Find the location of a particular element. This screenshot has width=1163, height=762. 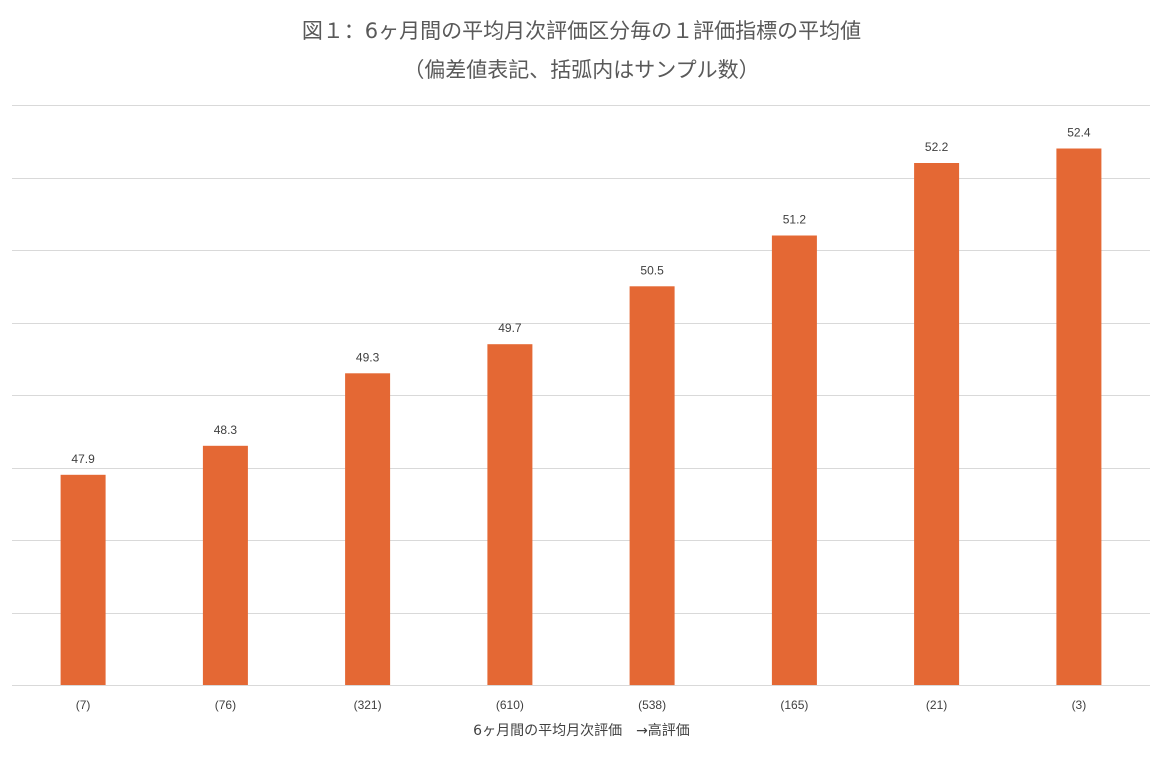

data-label: 49.7 is located at coordinates (510, 328).